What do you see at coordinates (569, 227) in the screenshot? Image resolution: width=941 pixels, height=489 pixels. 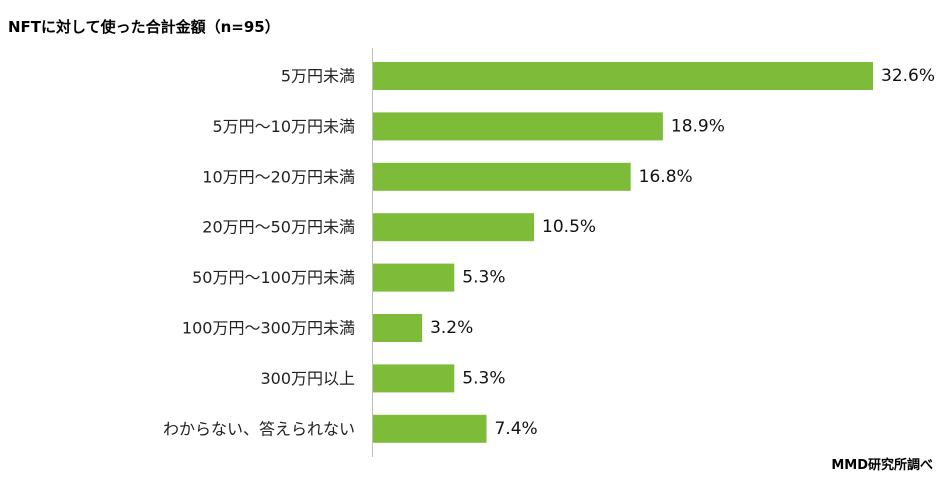 I see `data-label: 10.5%` at bounding box center [569, 227].